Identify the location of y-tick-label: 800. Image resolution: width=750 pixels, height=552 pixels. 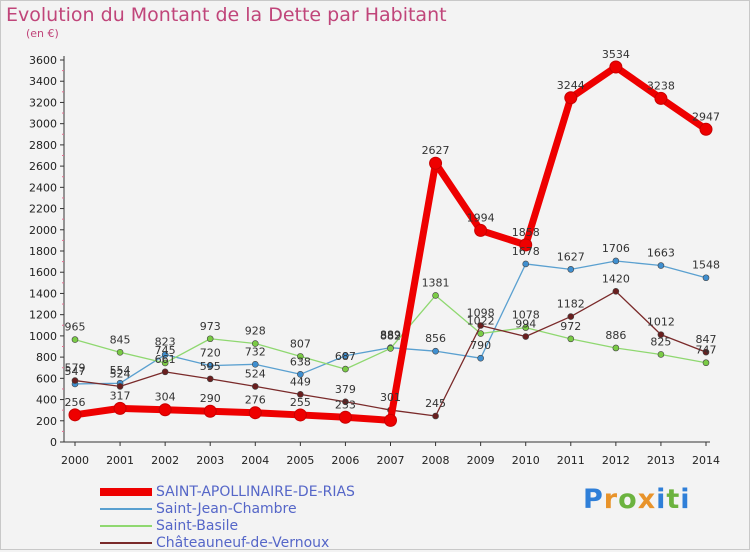
(46, 357).